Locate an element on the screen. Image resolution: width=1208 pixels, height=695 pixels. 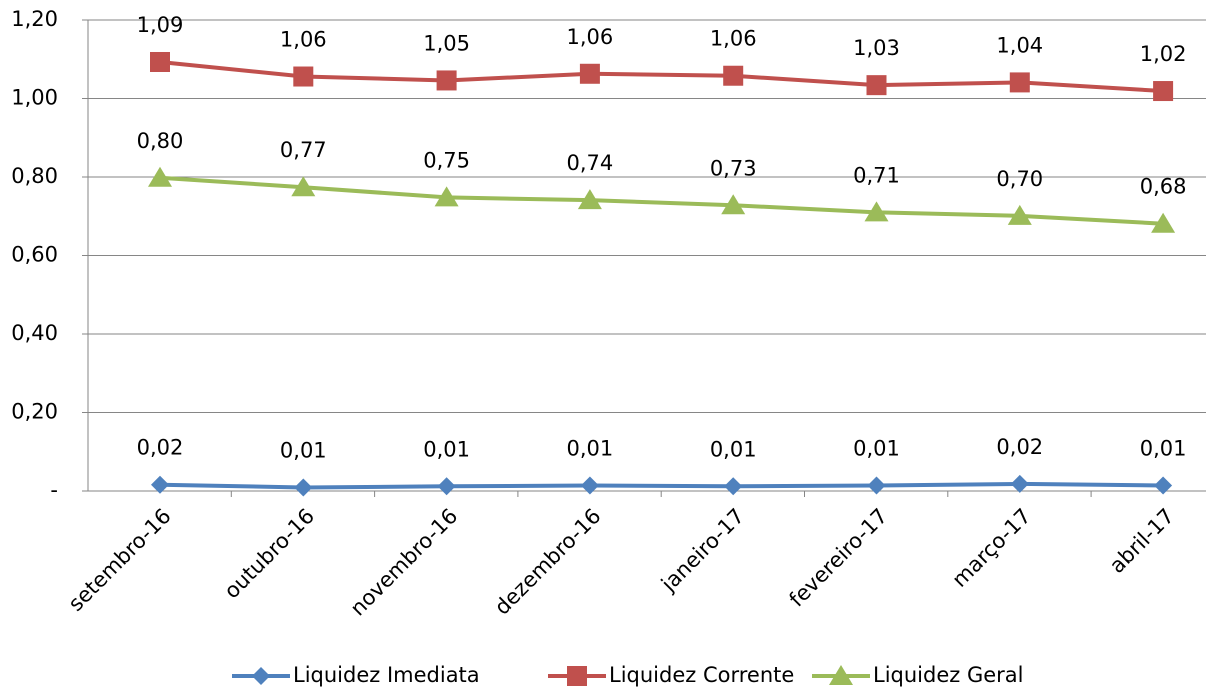
data-label: 0,80 is located at coordinates (160, 141).